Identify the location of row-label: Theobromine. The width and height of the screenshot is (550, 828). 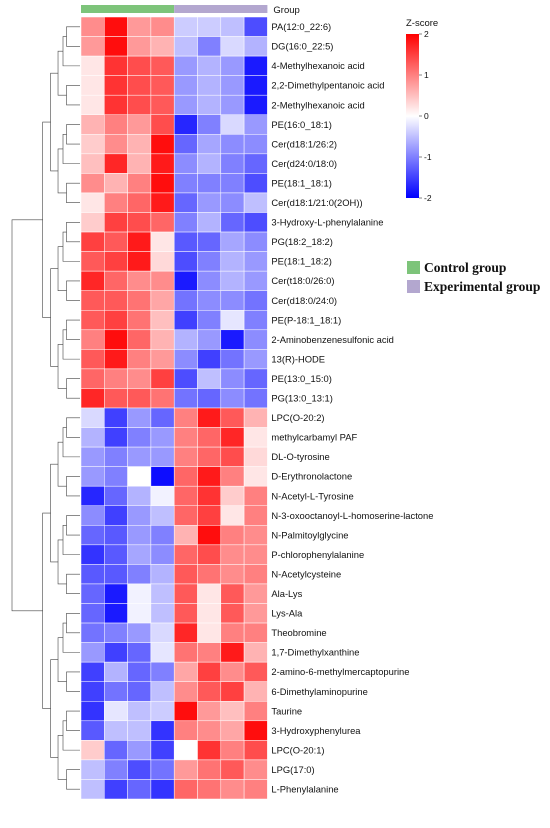
(298, 632).